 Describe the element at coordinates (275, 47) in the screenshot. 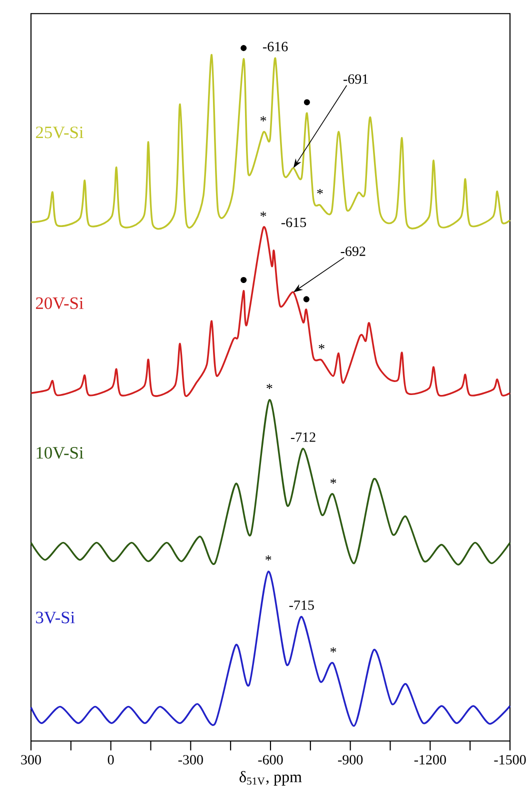

I see `annotation: -616` at that location.